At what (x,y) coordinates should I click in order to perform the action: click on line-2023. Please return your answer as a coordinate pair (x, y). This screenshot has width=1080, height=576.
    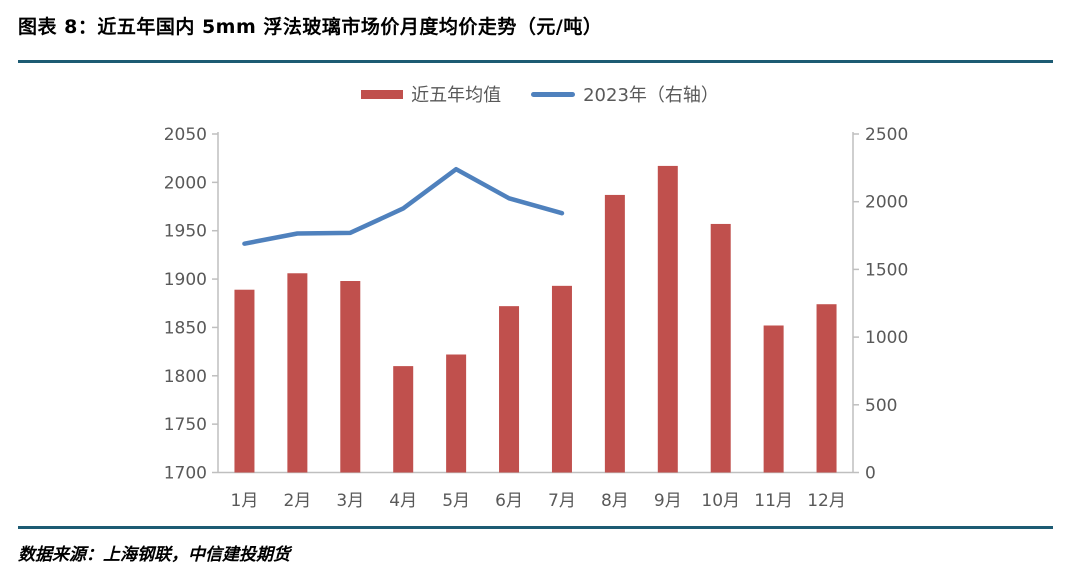
    Looking at the image, I should click on (403, 206).